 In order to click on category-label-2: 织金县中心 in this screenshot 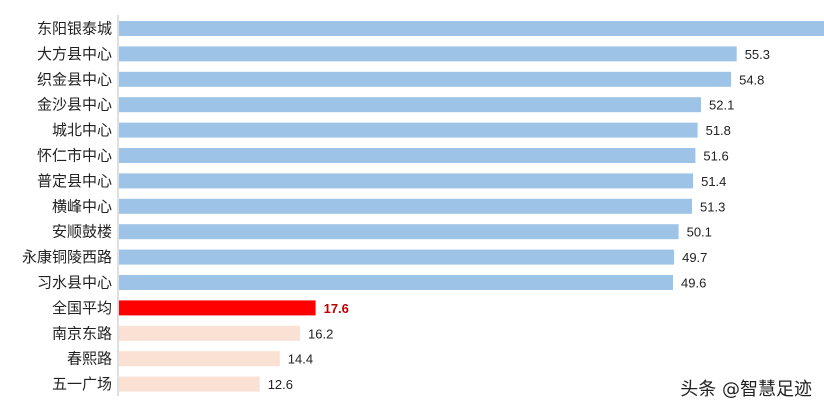, I will do `click(74, 79)`.